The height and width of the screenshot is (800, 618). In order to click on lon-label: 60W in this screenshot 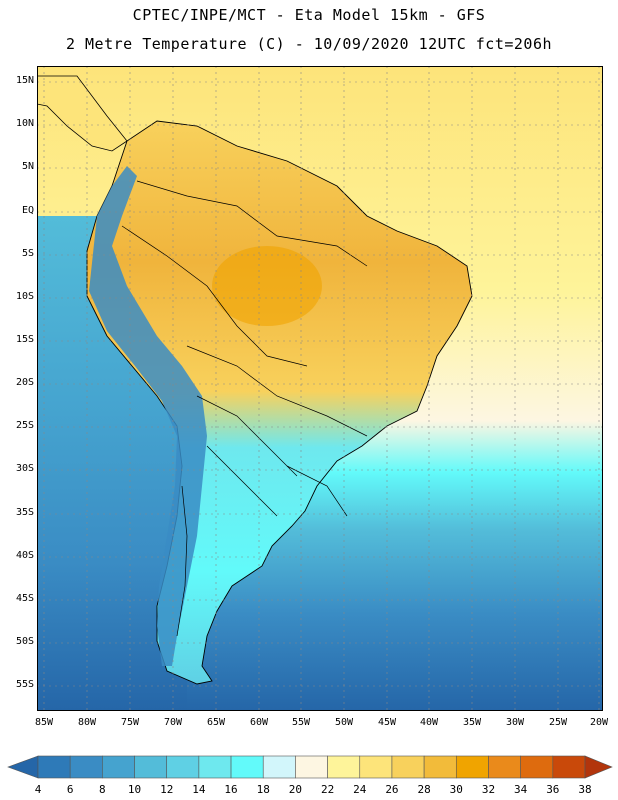, I will do `click(259, 722)`.